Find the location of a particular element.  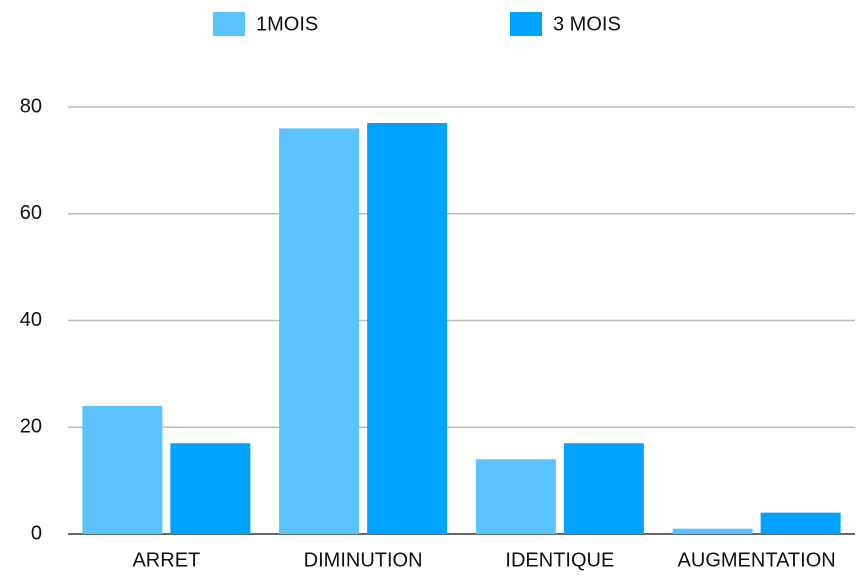

y-tick-label: 20 is located at coordinates (31, 427).